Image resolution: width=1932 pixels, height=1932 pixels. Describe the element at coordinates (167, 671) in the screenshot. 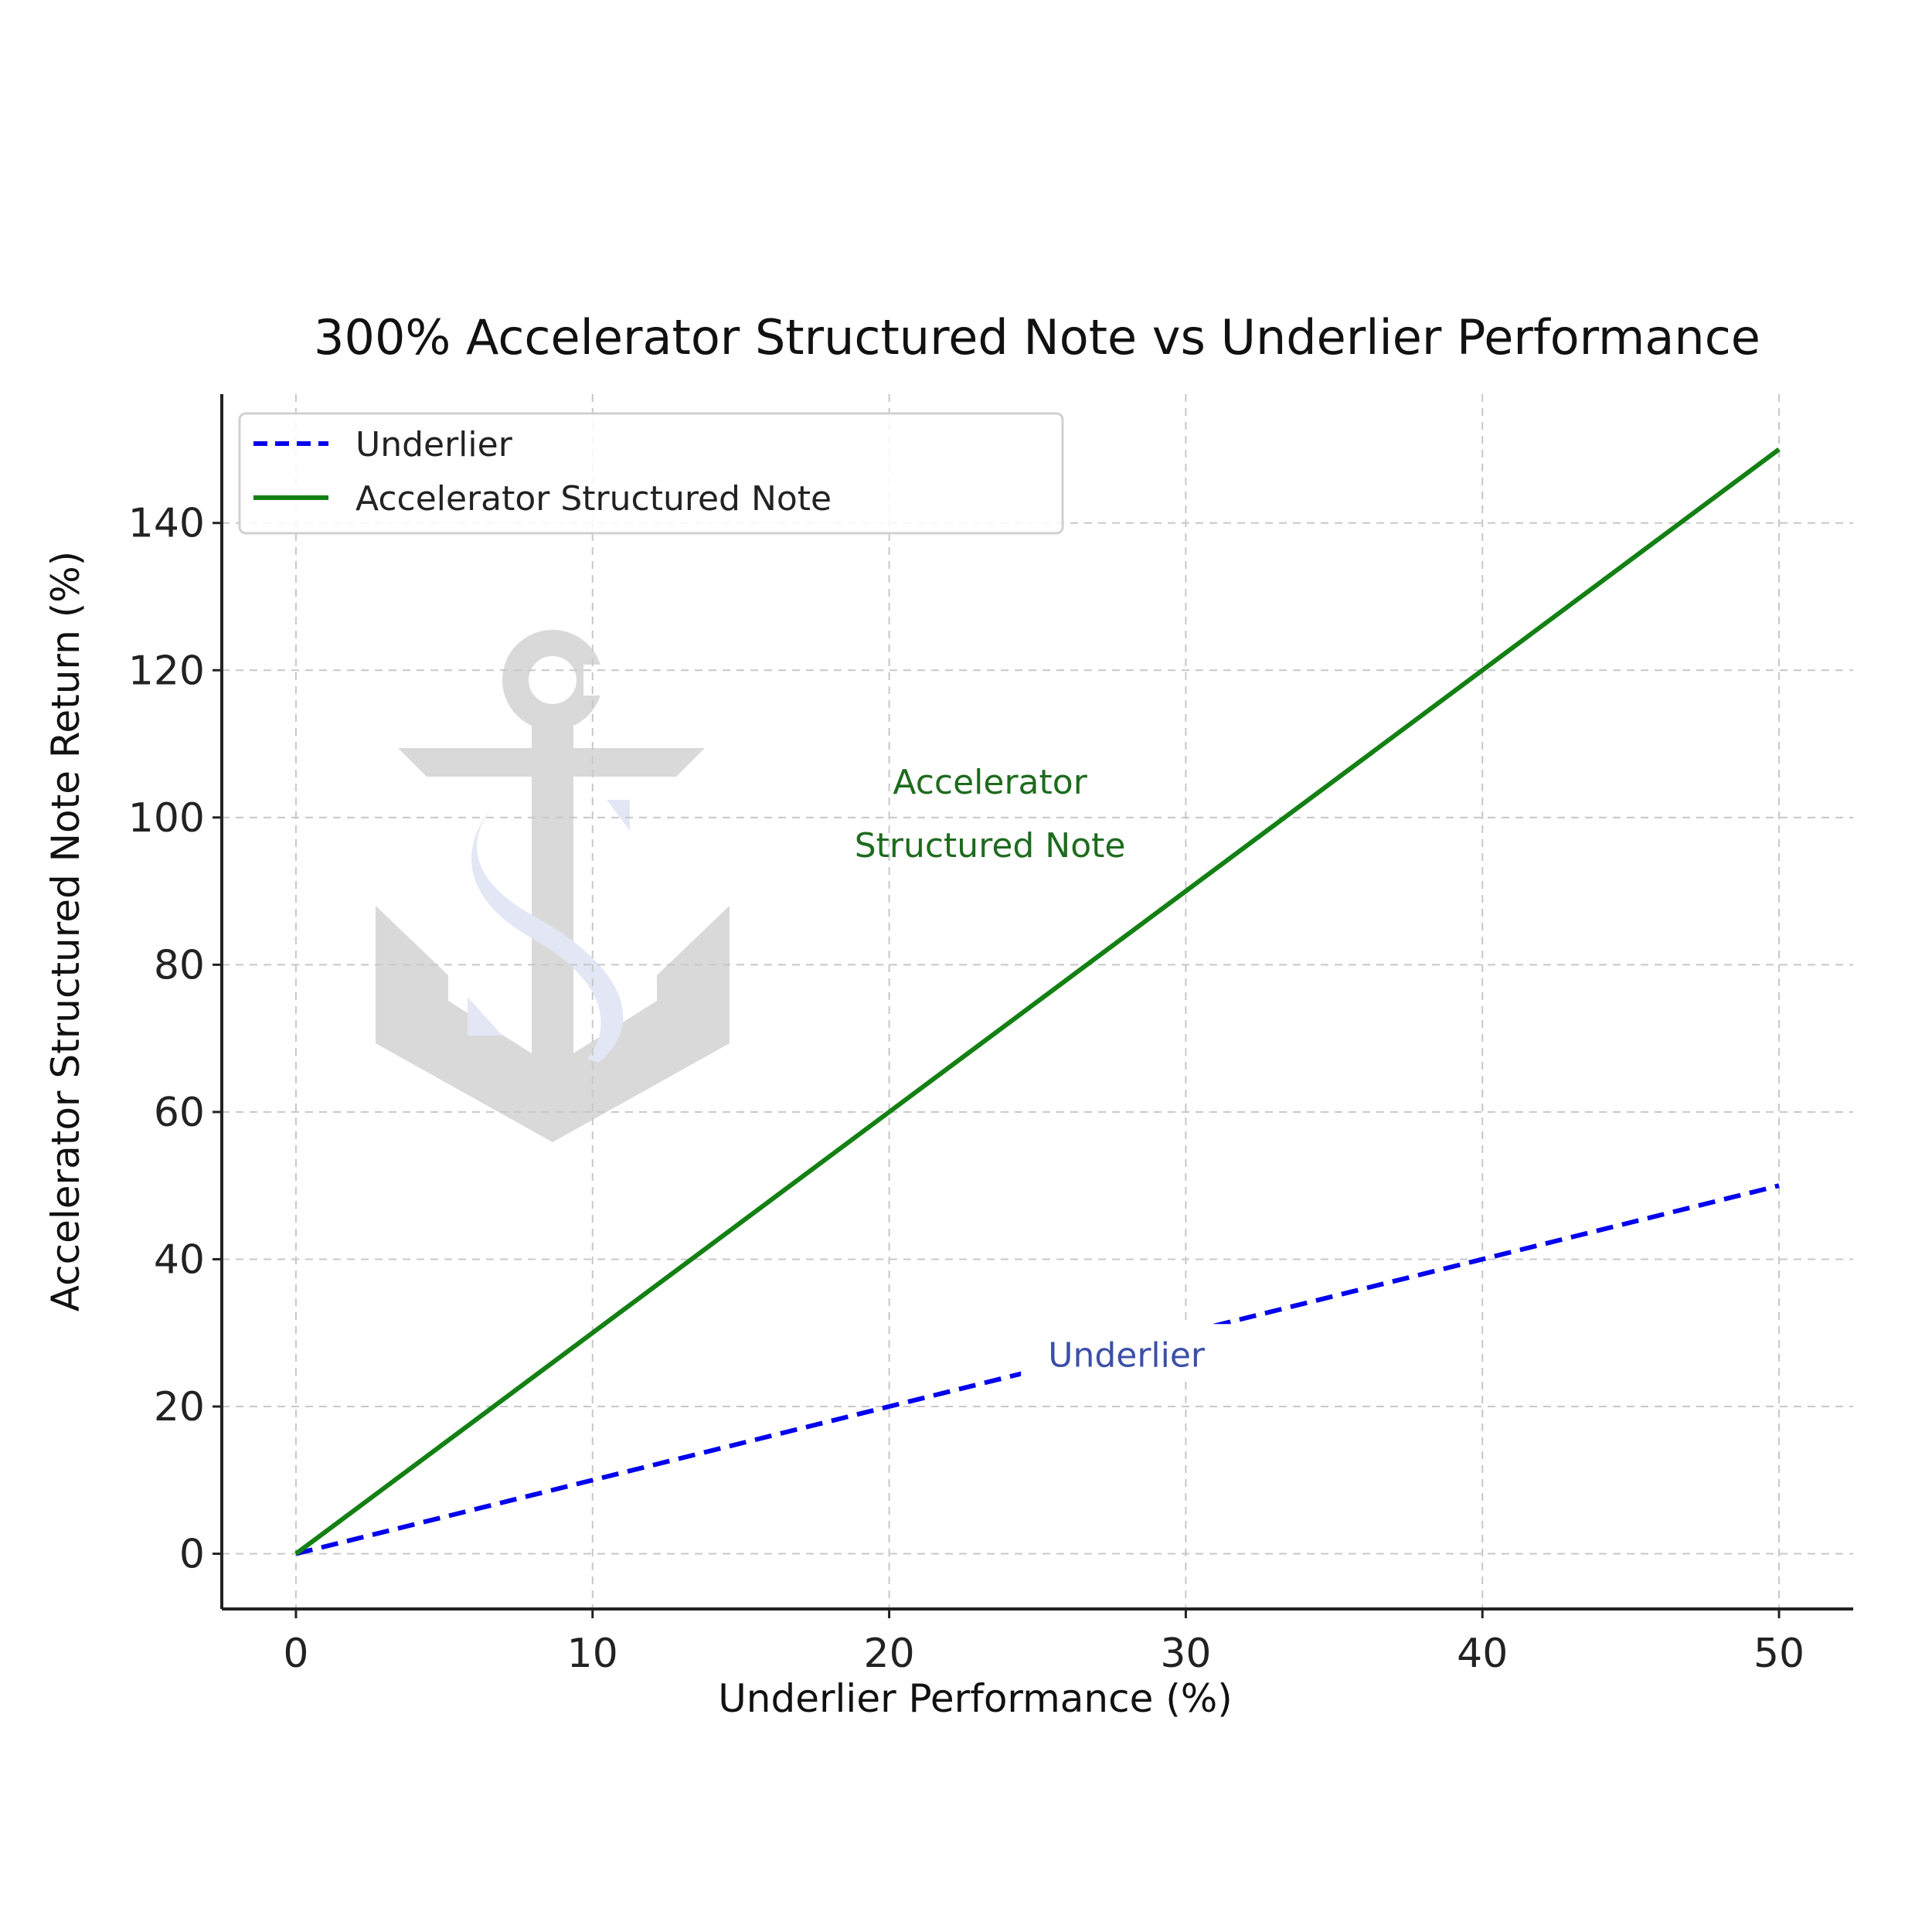

I see `y-tick-label-120: 120` at that location.